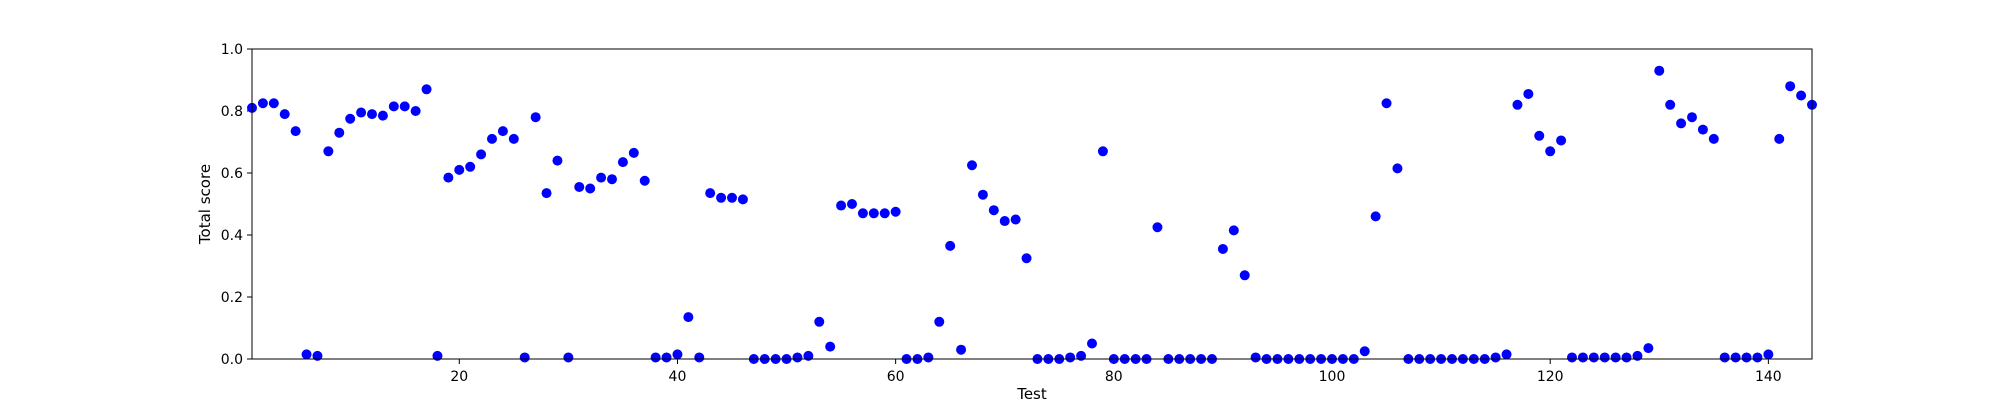 This screenshot has width=2000, height=400. Describe the element at coordinates (232, 112) in the screenshot. I see `y-tick-label: 0.8` at that location.